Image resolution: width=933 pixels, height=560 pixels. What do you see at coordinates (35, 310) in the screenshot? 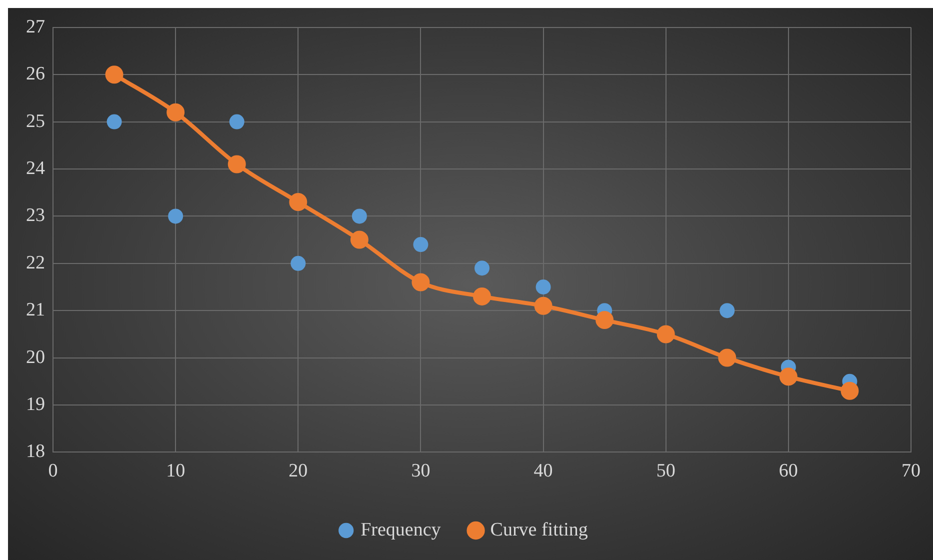
I see `y-tick-label: 21` at bounding box center [35, 310].